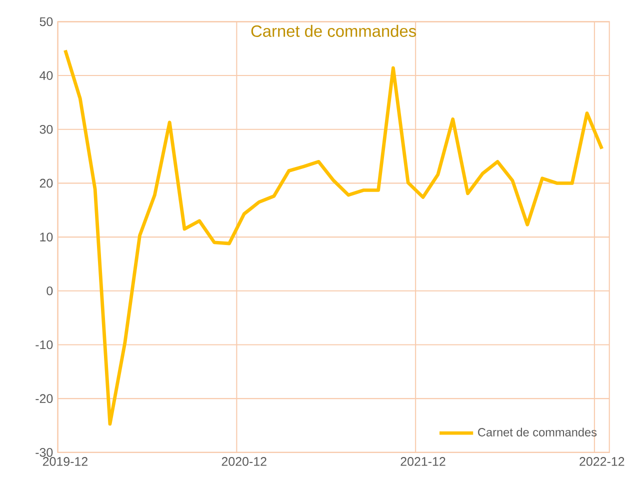 The height and width of the screenshot is (479, 633). I want to click on y-tick-label: -30, so click(44, 452).